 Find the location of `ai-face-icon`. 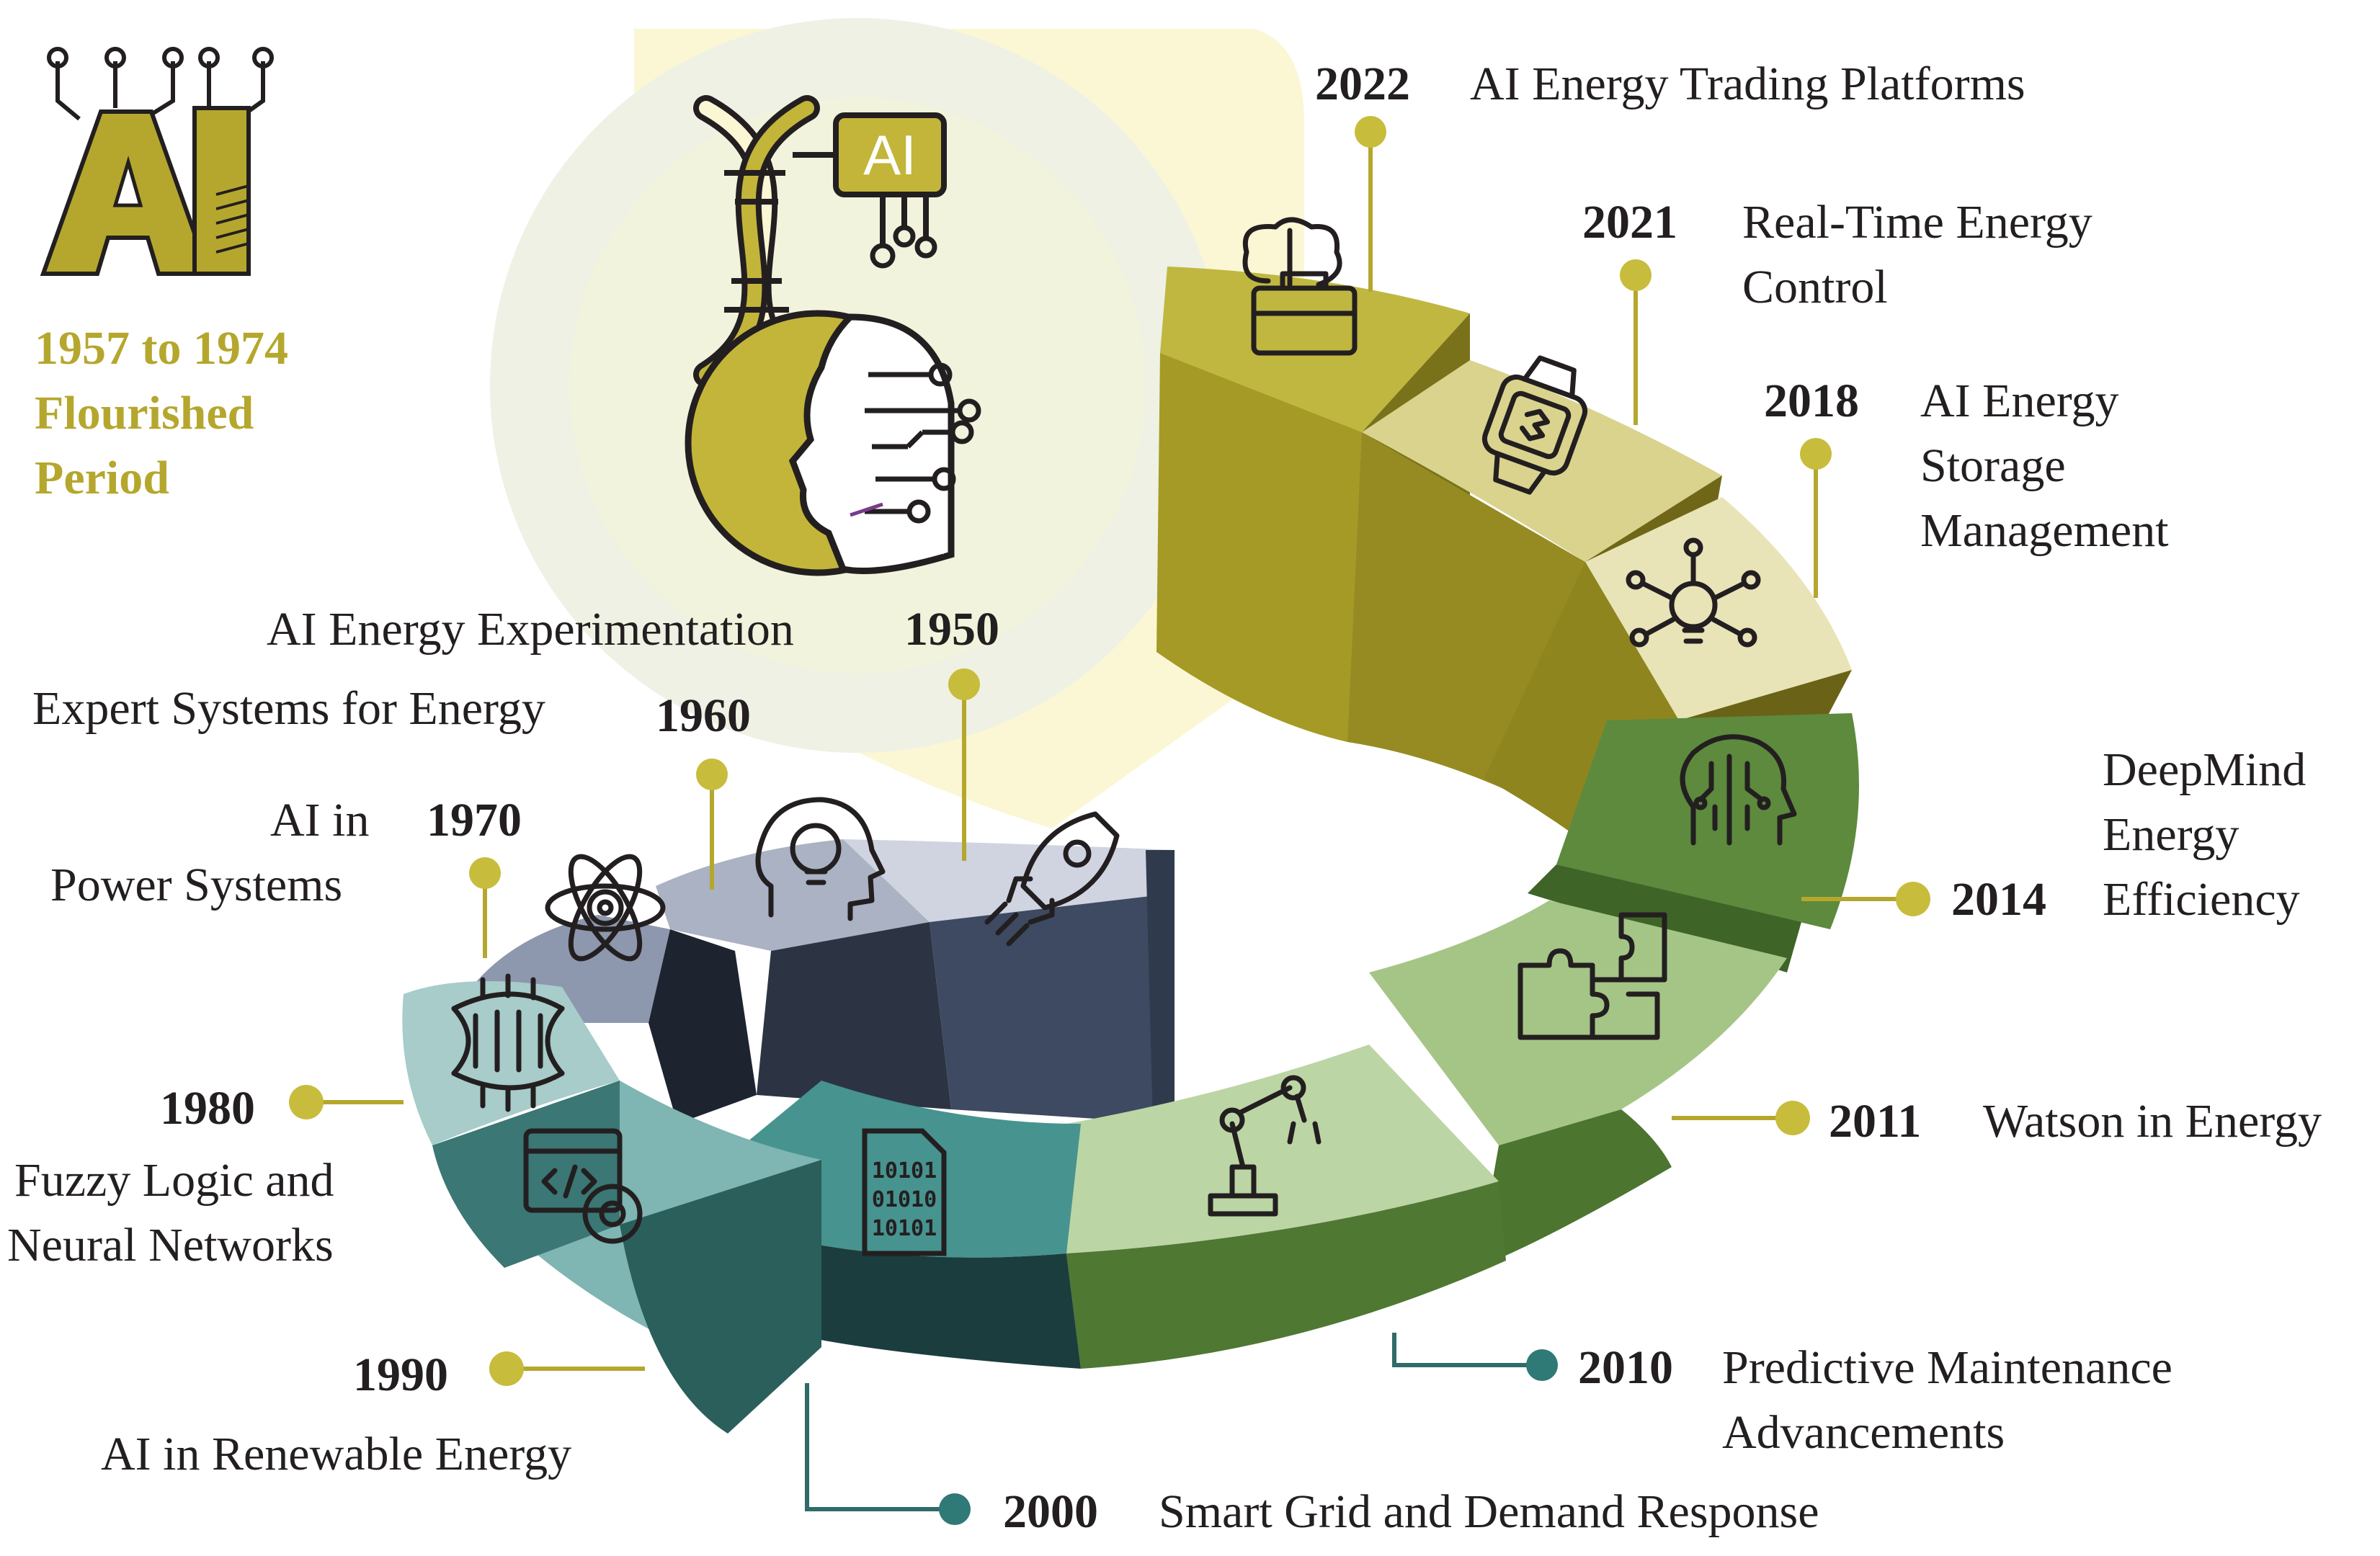

ai-face-icon is located at coordinates (833, 443).